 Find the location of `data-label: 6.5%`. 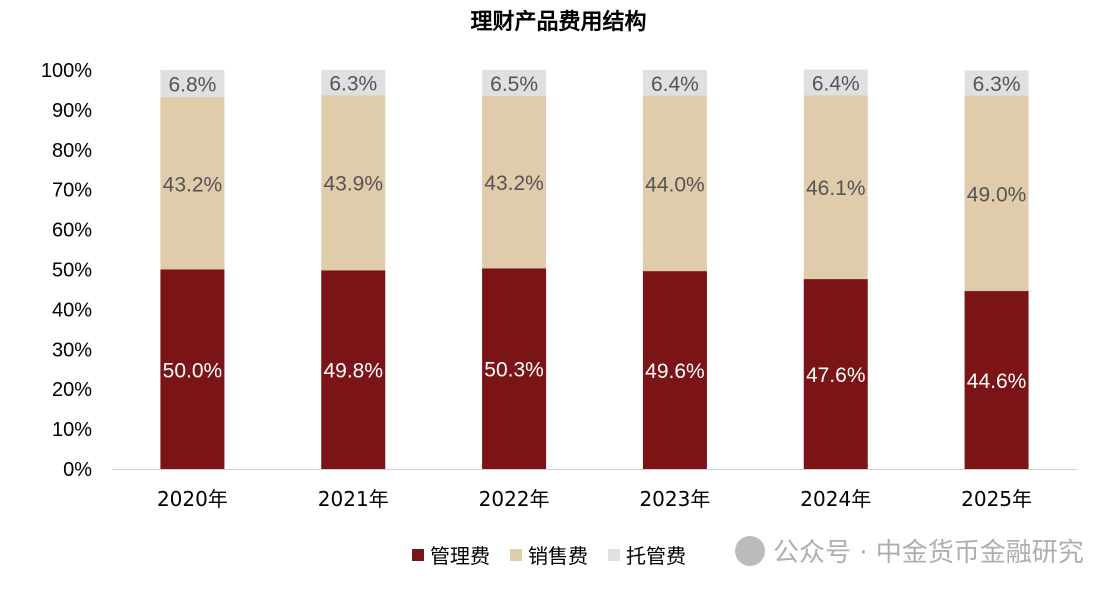

data-label: 6.5% is located at coordinates (514, 84).